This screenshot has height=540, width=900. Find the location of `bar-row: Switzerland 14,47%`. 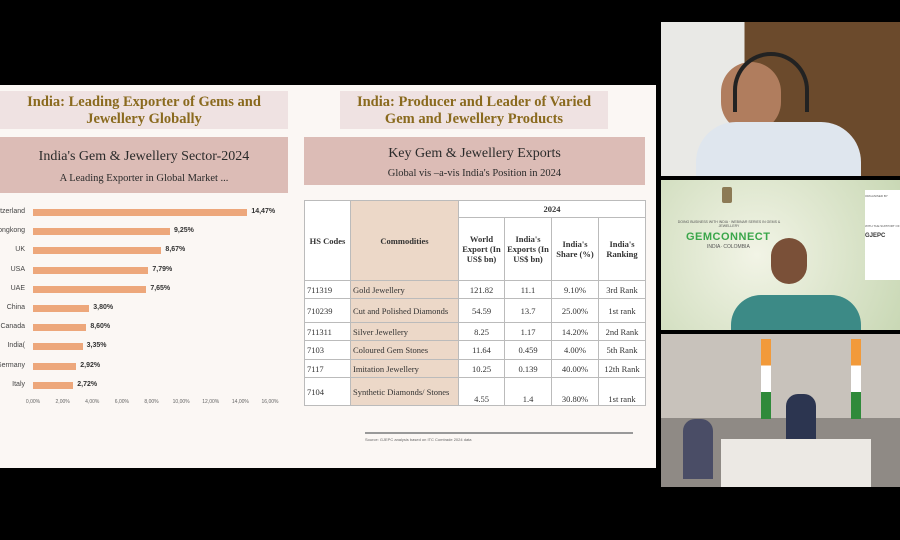

bar-row: Switzerland 14,47% is located at coordinates (145, 212).